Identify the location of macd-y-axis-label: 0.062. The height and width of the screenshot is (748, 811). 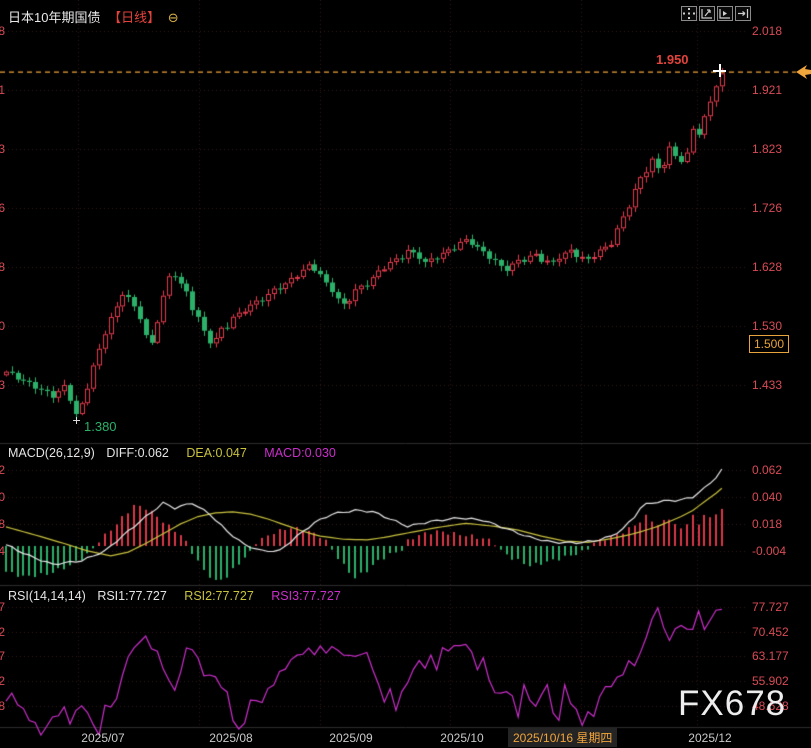
(767, 469).